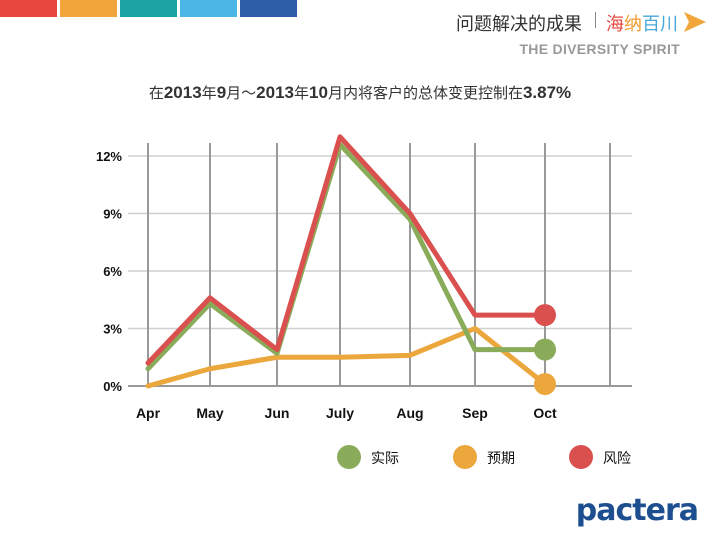  Describe the element at coordinates (617, 459) in the screenshot. I see `legend-label: 风险` at that location.